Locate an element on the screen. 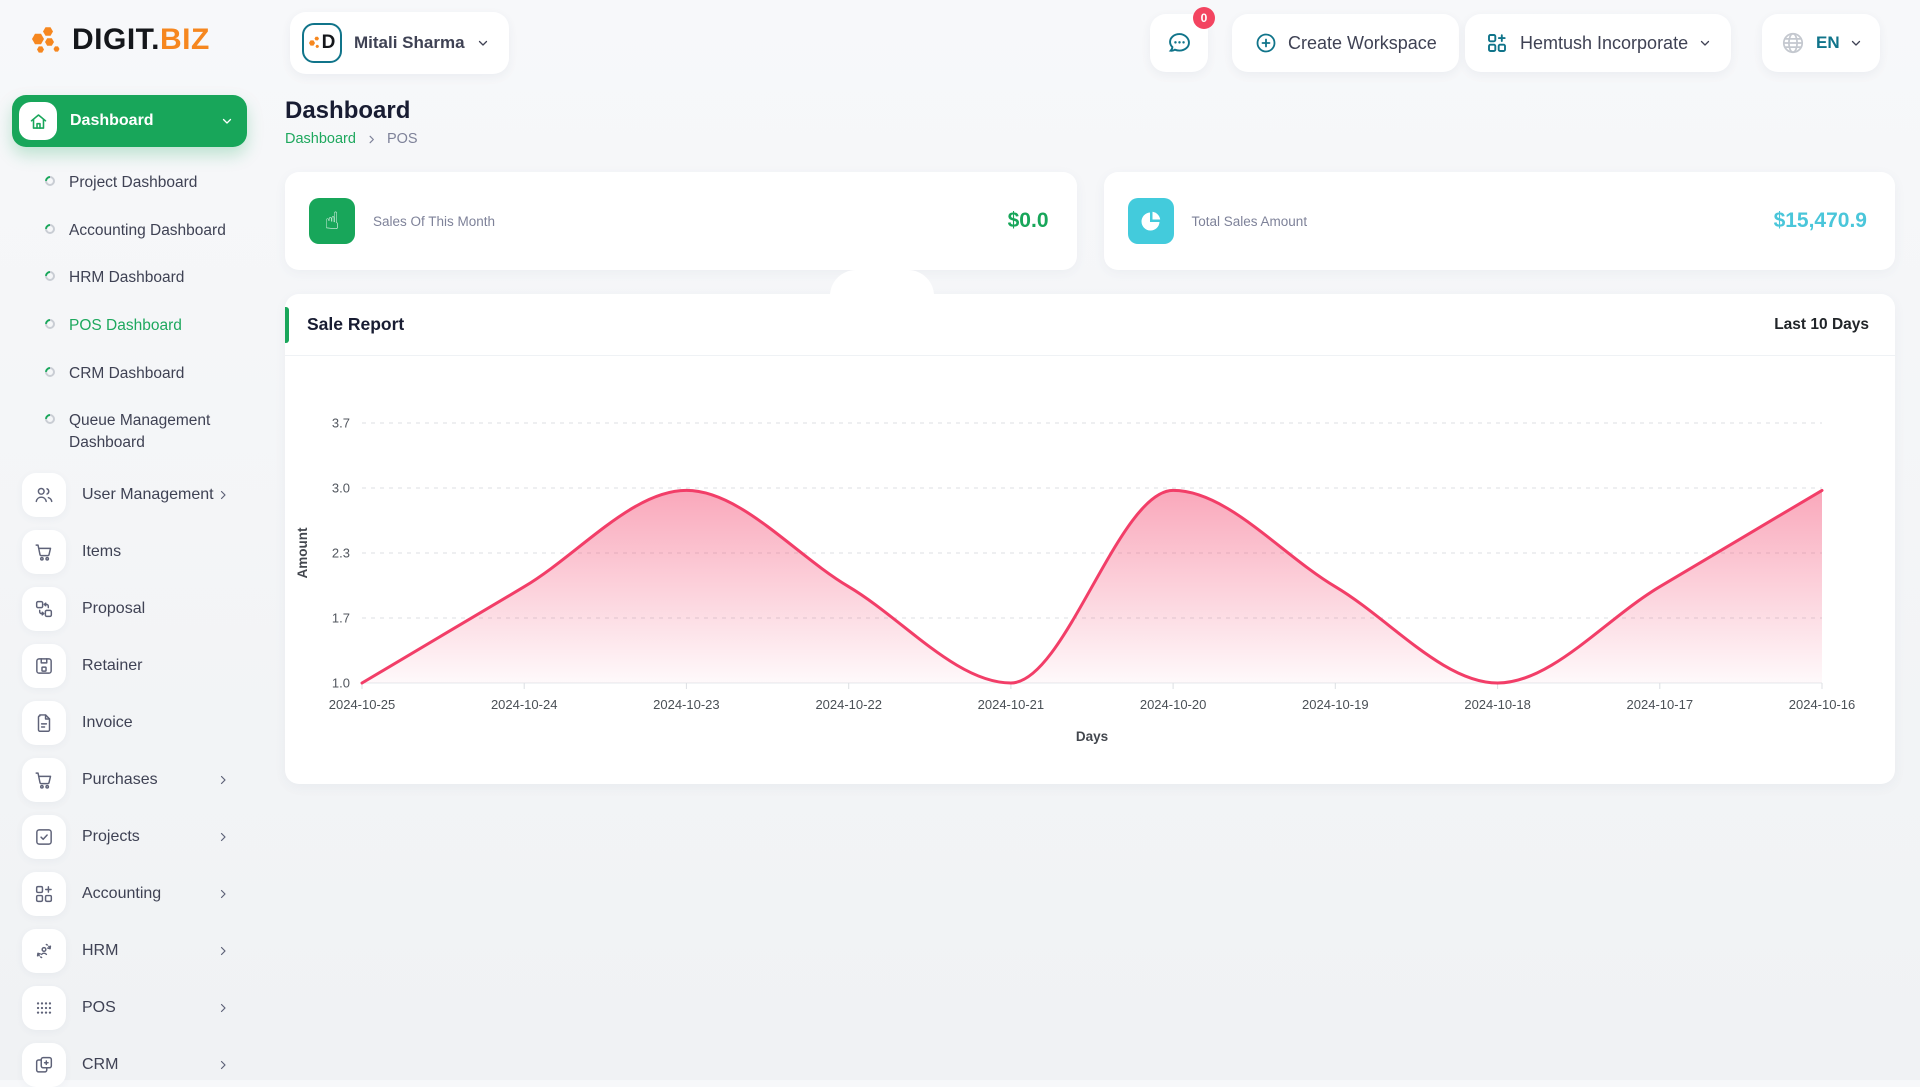 This screenshot has width=1920, height=1087. create-workspace-label: Create Workspace is located at coordinates (1362, 43).